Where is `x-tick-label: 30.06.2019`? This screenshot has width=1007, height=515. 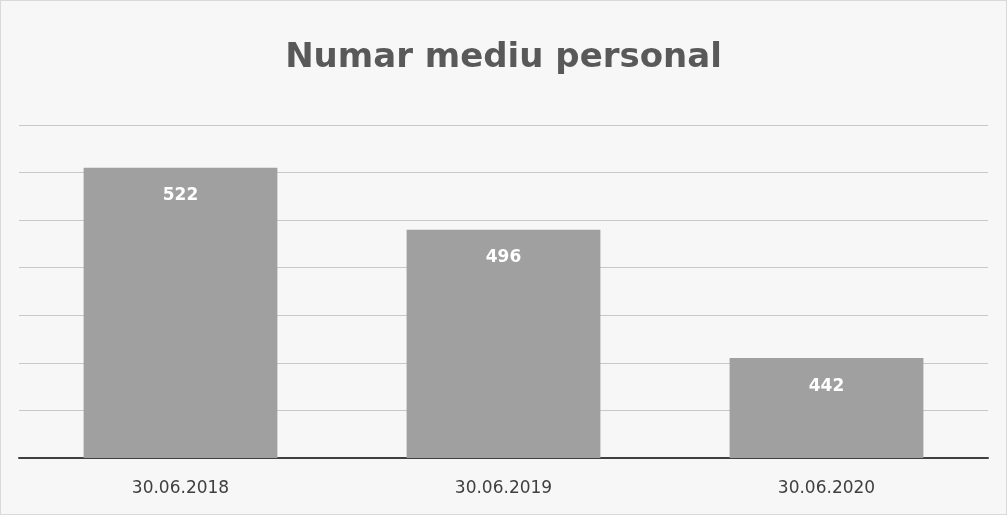
x-tick-label: 30.06.2019 is located at coordinates (503, 486).